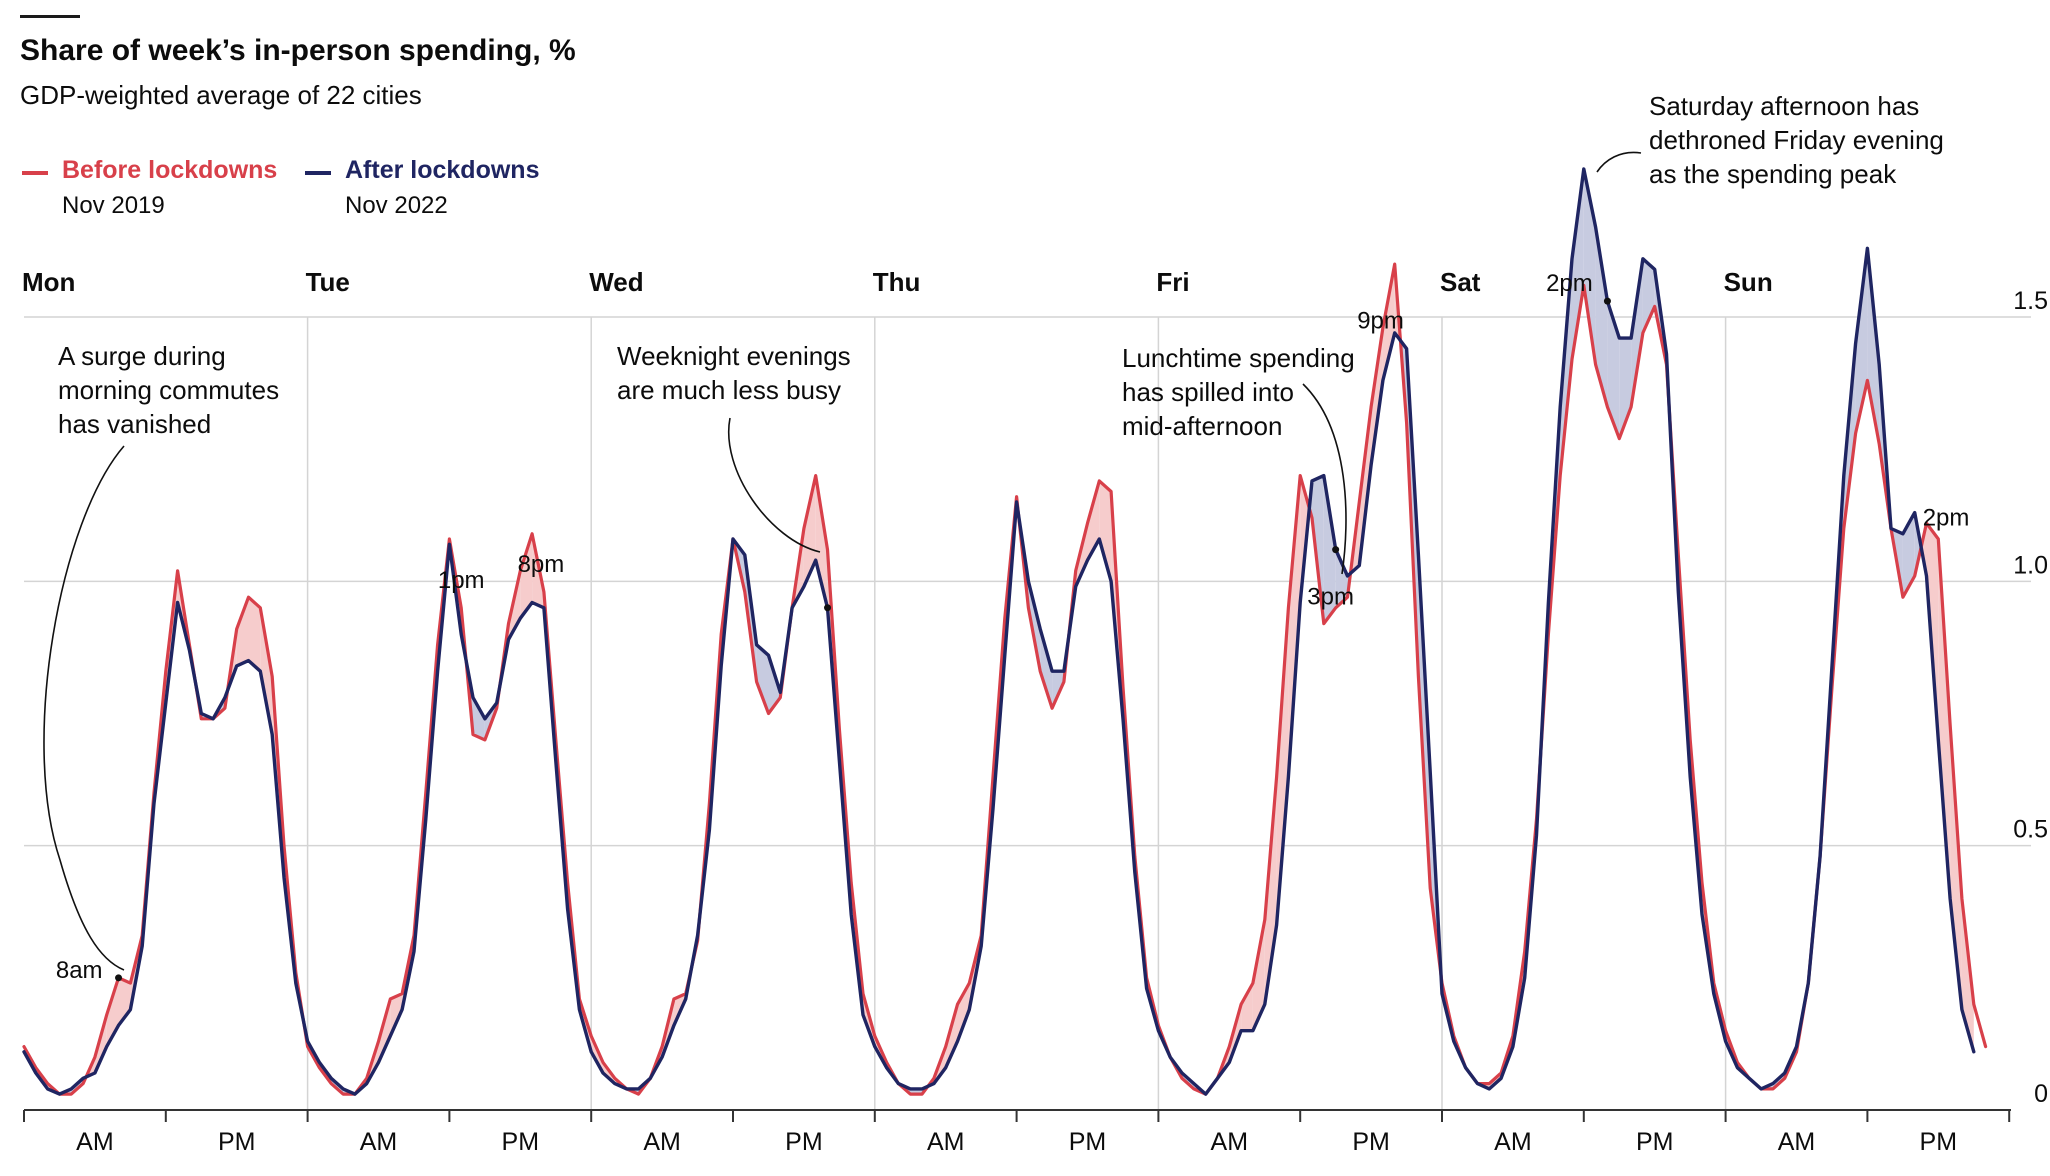 The width and height of the screenshot is (2050, 1176). I want to click on annotation-text-1: has vanished, so click(134, 424).